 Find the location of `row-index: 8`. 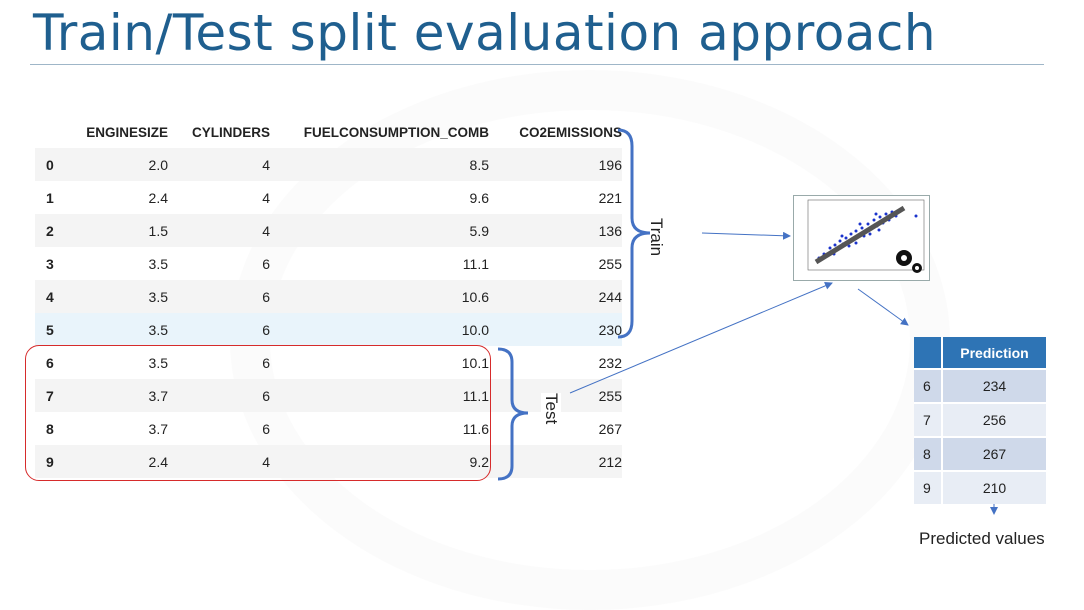

row-index: 8 is located at coordinates (50, 428).